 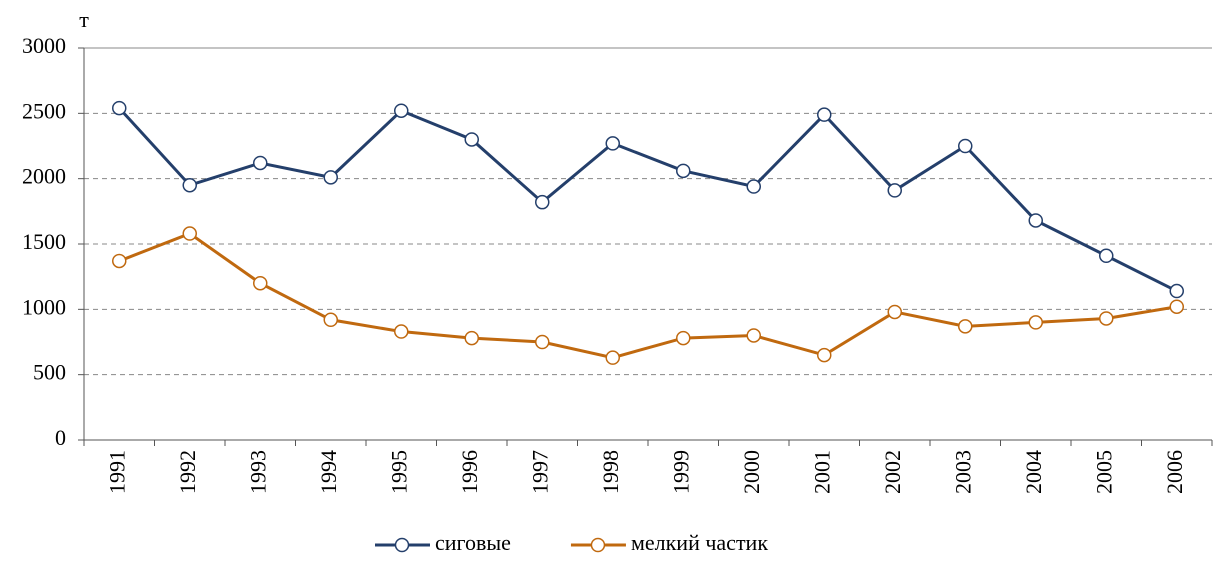 What do you see at coordinates (892, 472) in the screenshot?
I see `x-tick-label: 2002` at bounding box center [892, 472].